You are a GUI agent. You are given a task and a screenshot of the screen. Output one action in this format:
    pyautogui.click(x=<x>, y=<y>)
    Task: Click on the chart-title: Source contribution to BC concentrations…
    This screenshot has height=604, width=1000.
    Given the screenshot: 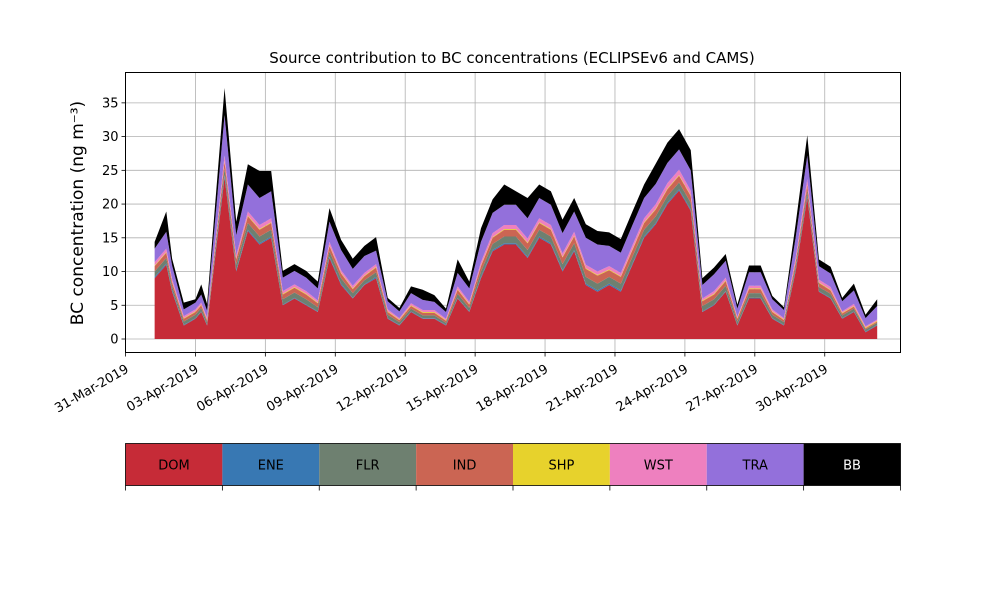 What is the action you would take?
    pyautogui.click(x=511, y=58)
    